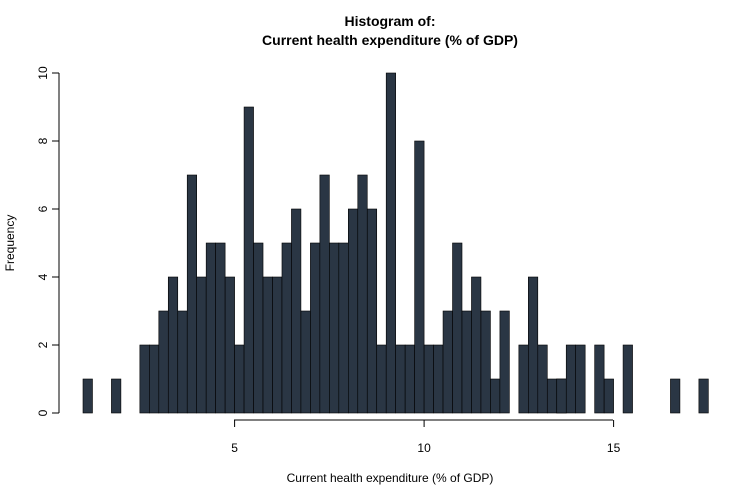  Describe the element at coordinates (43, 412) in the screenshot. I see `y-tick-label: 0` at that location.